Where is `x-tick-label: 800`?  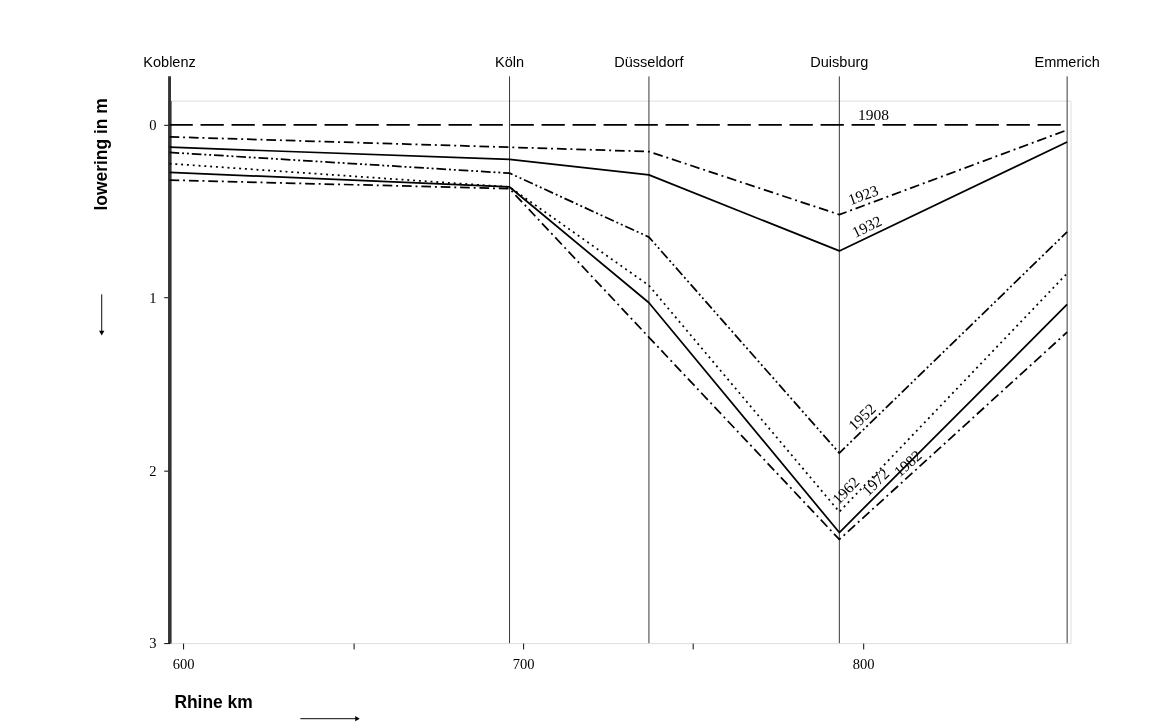 x-tick-label: 800 is located at coordinates (863, 663).